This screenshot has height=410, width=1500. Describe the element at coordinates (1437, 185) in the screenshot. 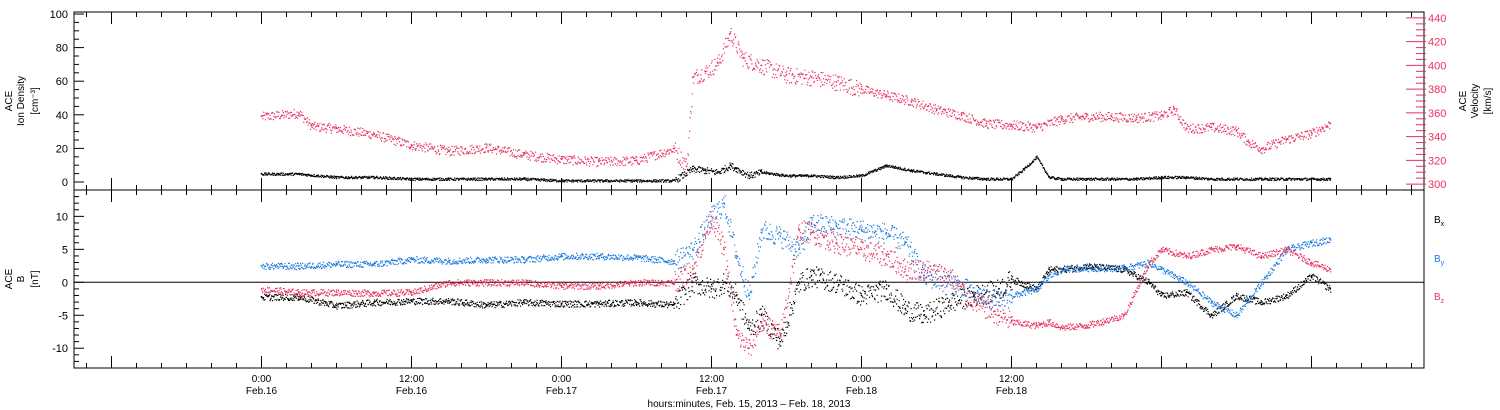

I see `velocity-tick-label: 300` at that location.